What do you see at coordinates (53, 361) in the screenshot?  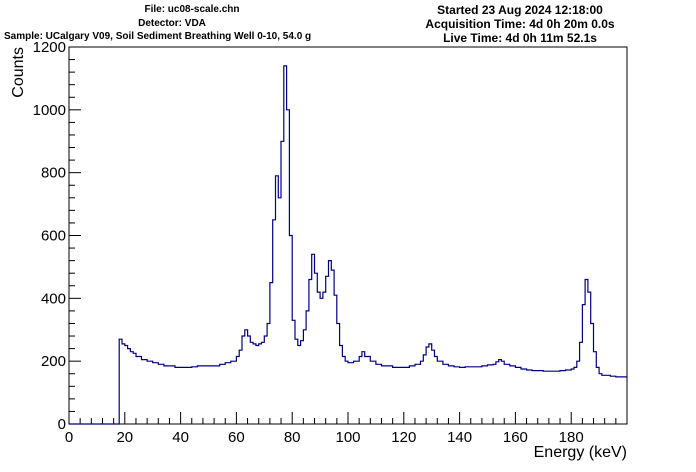 I see `y-tick-label: 200` at bounding box center [53, 361].